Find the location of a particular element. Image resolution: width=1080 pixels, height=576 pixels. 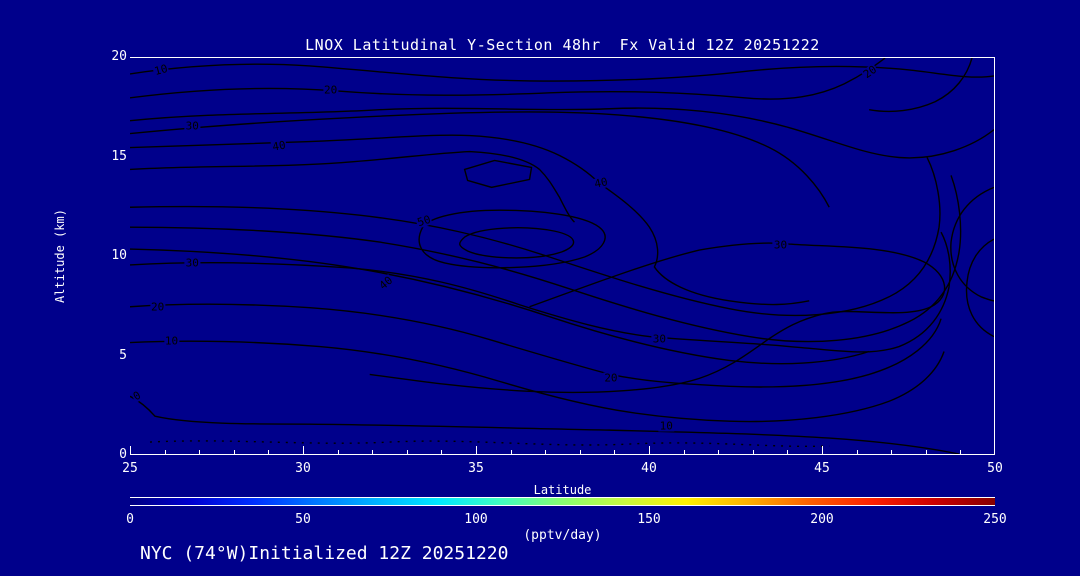

x-axis-title: Latitude is located at coordinates (562, 490).